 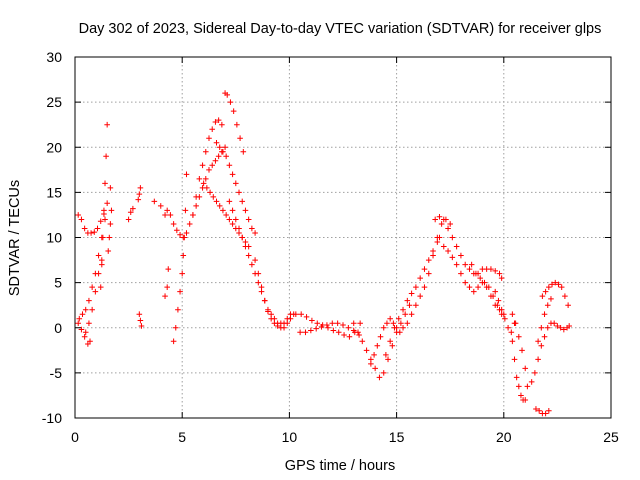 I want to click on y-tick-label: -5, so click(x=56, y=373).